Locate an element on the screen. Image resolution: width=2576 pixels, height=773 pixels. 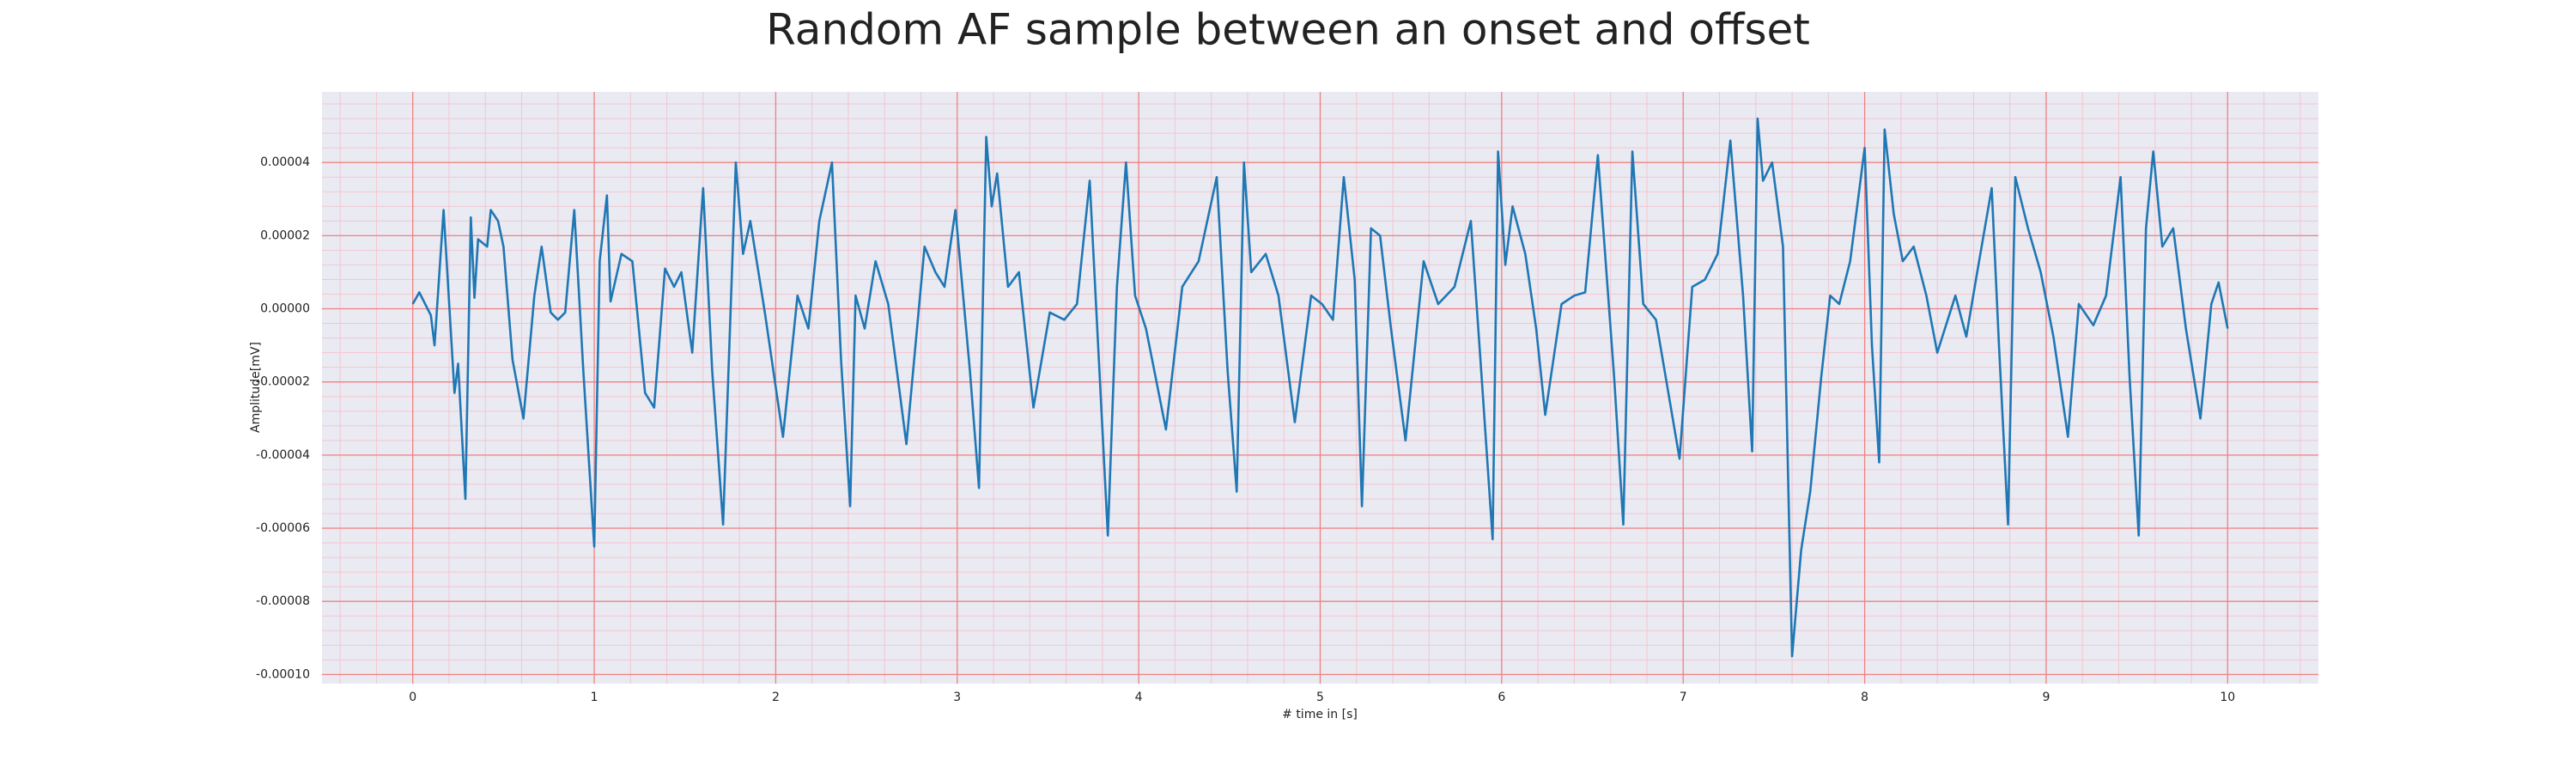
x-tick-label: 3 is located at coordinates (957, 697).